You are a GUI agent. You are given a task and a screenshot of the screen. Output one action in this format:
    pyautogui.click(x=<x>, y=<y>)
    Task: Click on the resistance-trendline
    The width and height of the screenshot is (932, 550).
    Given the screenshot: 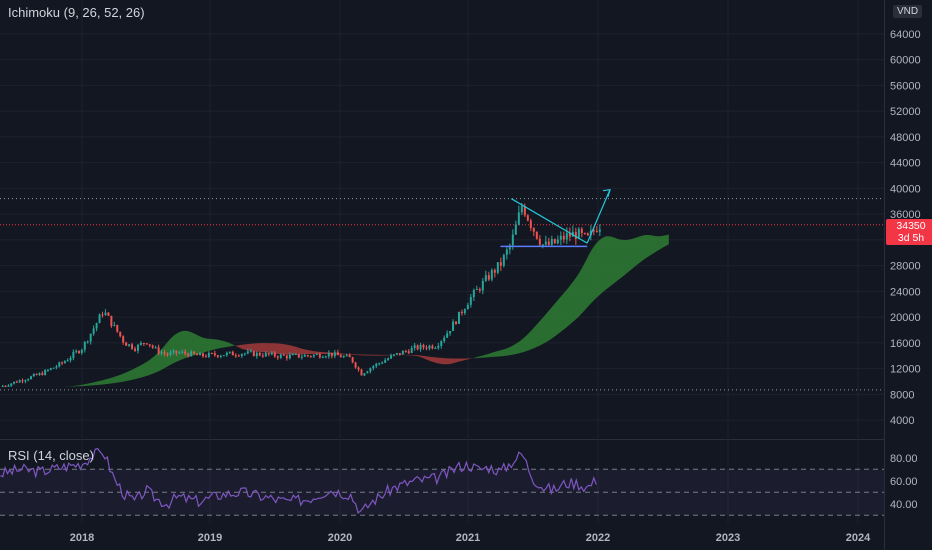 What is the action you would take?
    pyautogui.click(x=549, y=221)
    